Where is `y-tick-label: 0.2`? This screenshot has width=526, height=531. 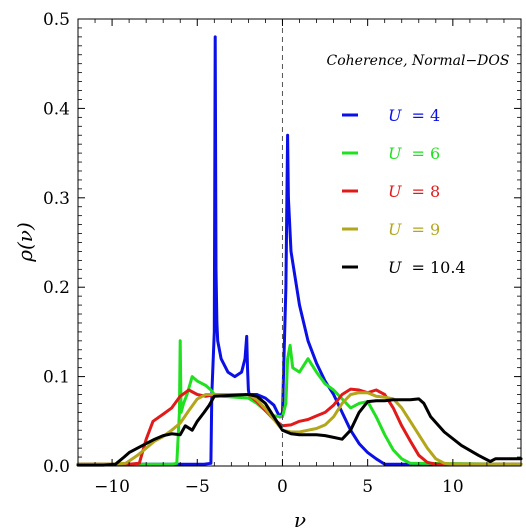
y-tick-label: 0.2 is located at coordinates (56, 288).